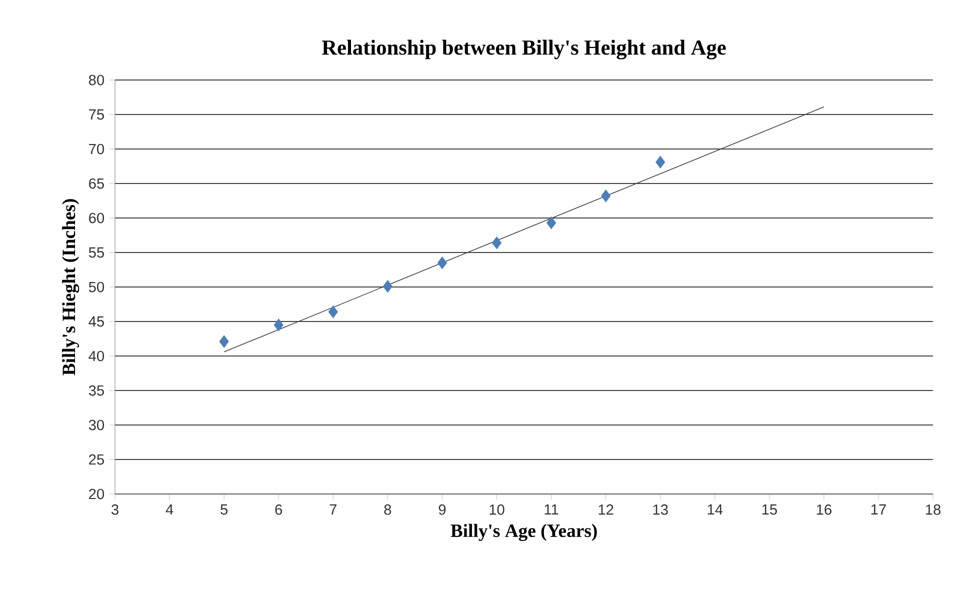 This screenshot has height=590, width=956. I want to click on x-tick-label: 11, so click(551, 509).